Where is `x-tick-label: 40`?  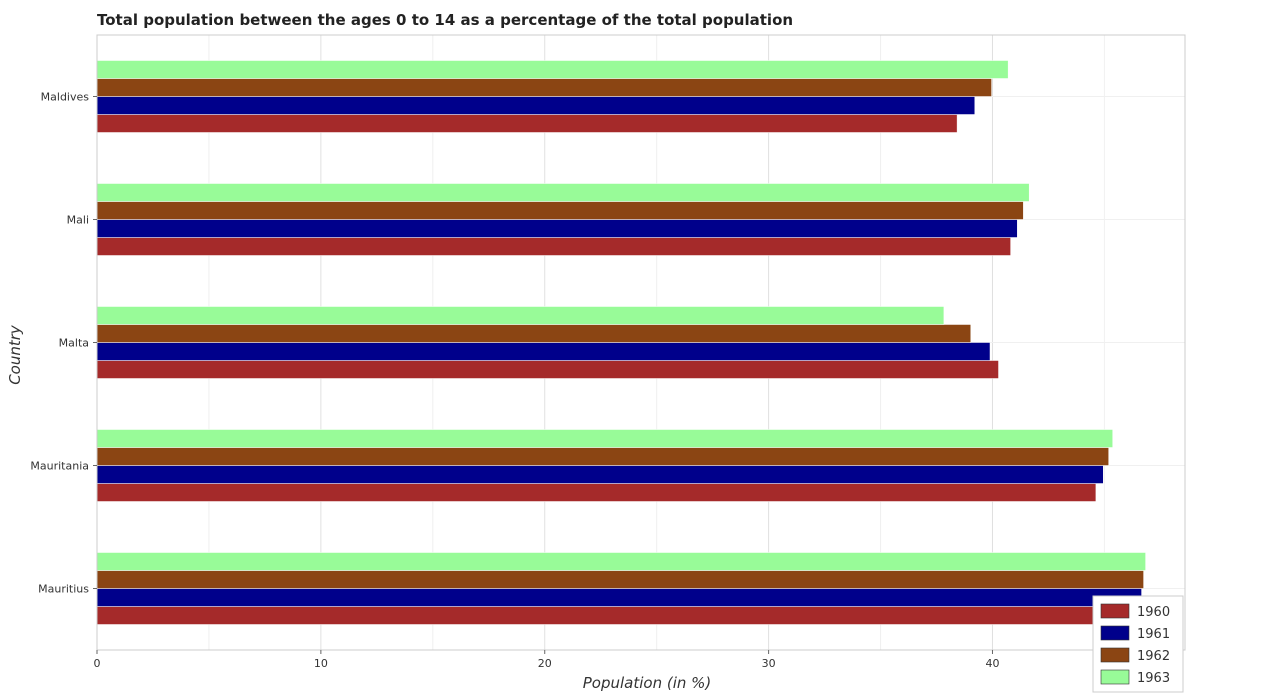 x-tick-label: 40 is located at coordinates (992, 663).